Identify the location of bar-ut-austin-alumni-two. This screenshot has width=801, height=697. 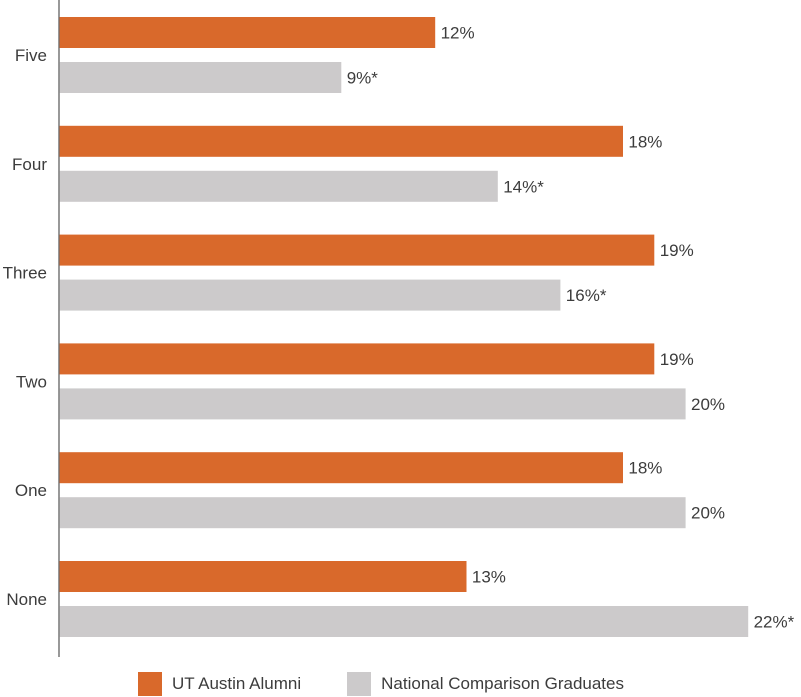
(357, 359).